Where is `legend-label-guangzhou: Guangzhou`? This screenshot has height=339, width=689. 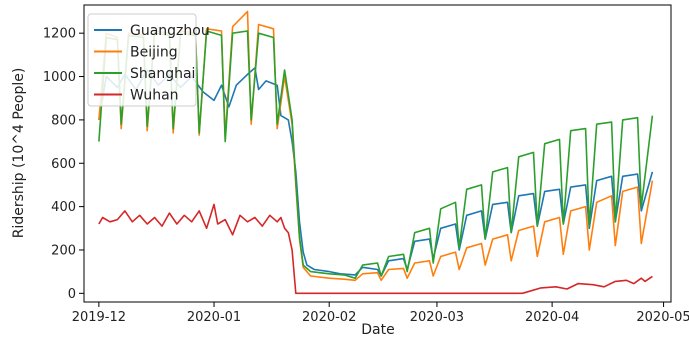 legend-label-guangzhou: Guangzhou is located at coordinates (170, 31).